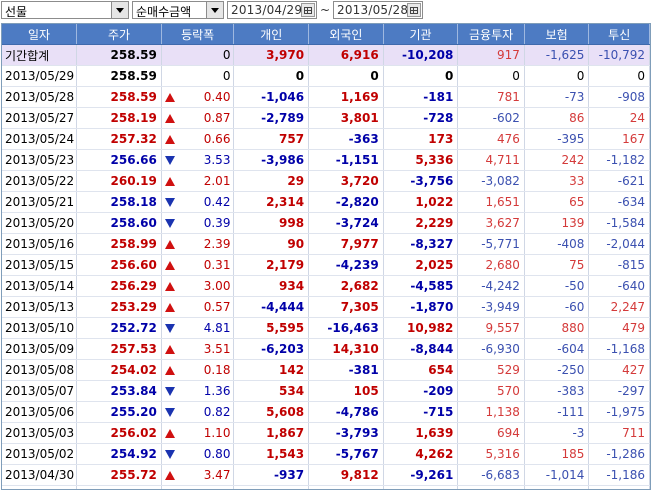  Describe the element at coordinates (217, 489) in the screenshot. I see `change-value: 0.79` at that location.